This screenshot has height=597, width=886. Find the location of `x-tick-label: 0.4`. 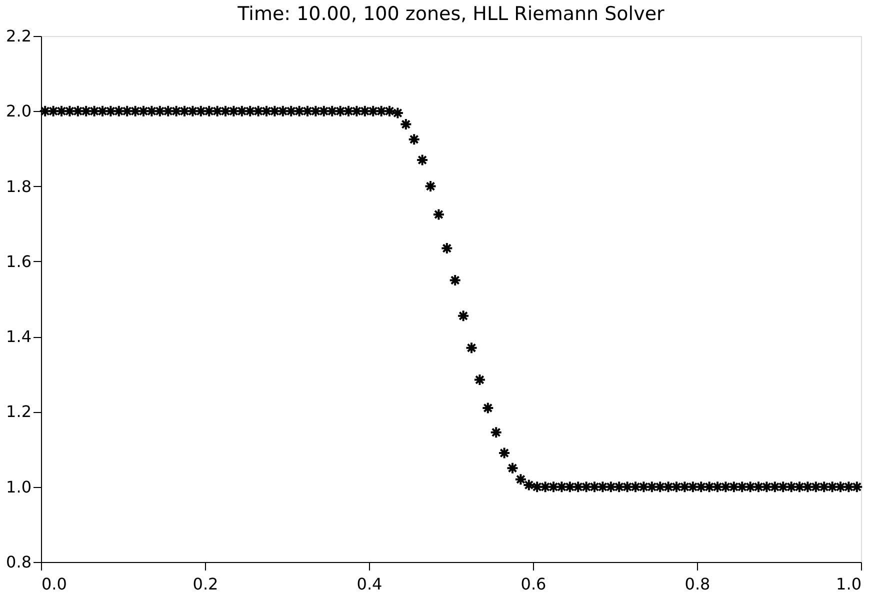

x-tick-label: 0.4 is located at coordinates (369, 584).